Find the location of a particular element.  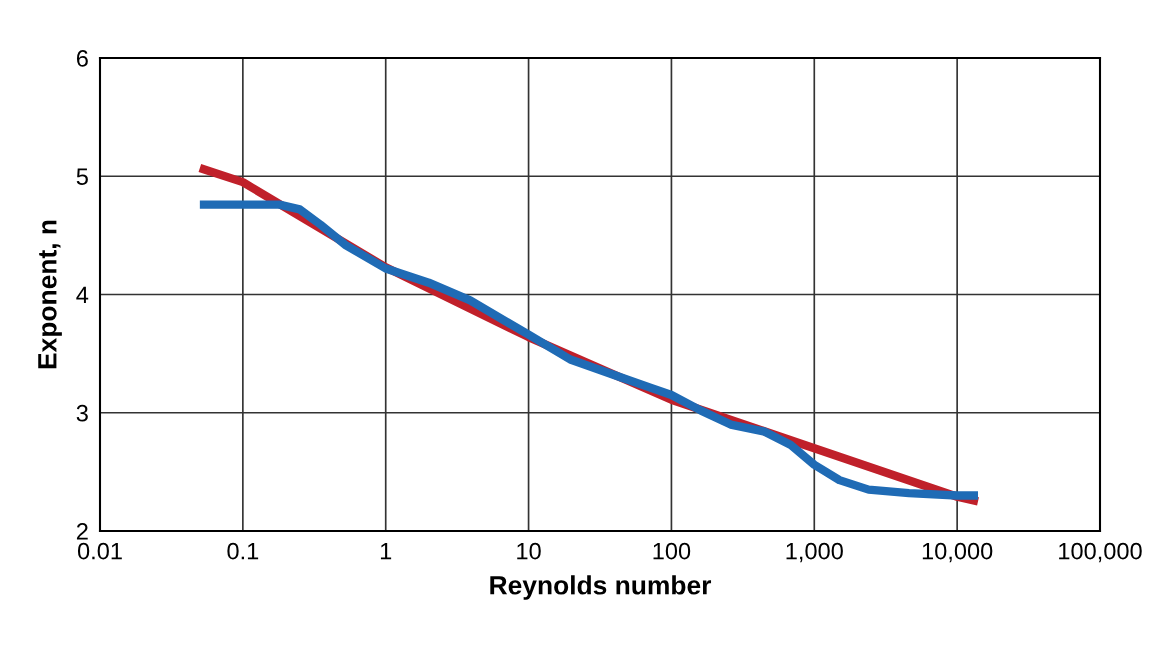

y-tick-label: 3 is located at coordinates (82, 413).